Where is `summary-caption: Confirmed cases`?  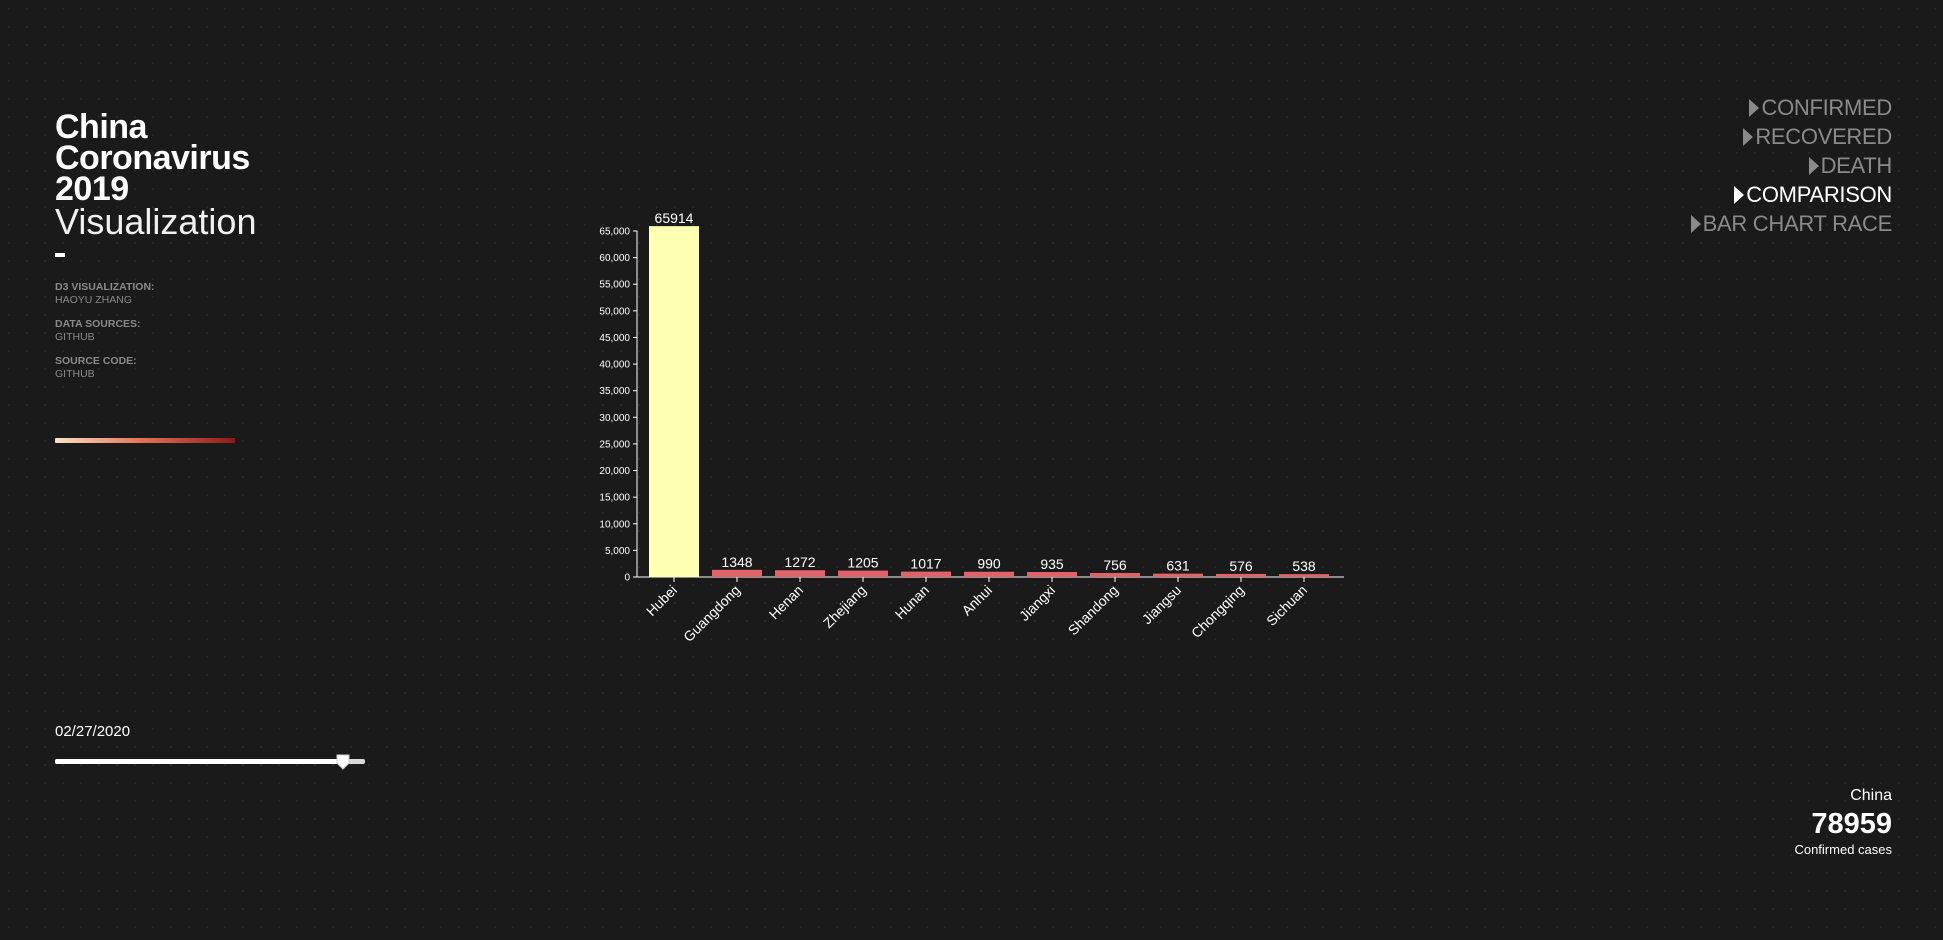
summary-caption: Confirmed cases is located at coordinates (1843, 849).